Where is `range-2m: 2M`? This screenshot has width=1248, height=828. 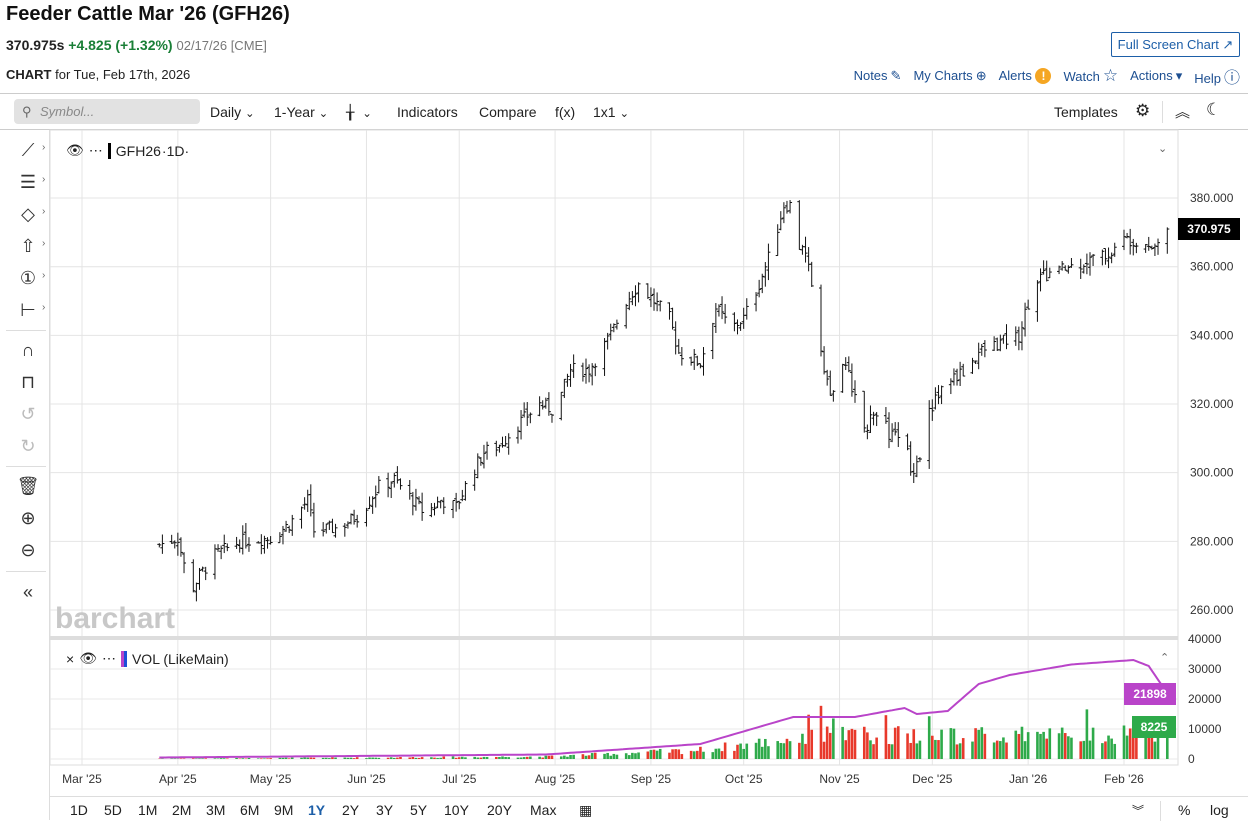
range-2m: 2M is located at coordinates (182, 810).